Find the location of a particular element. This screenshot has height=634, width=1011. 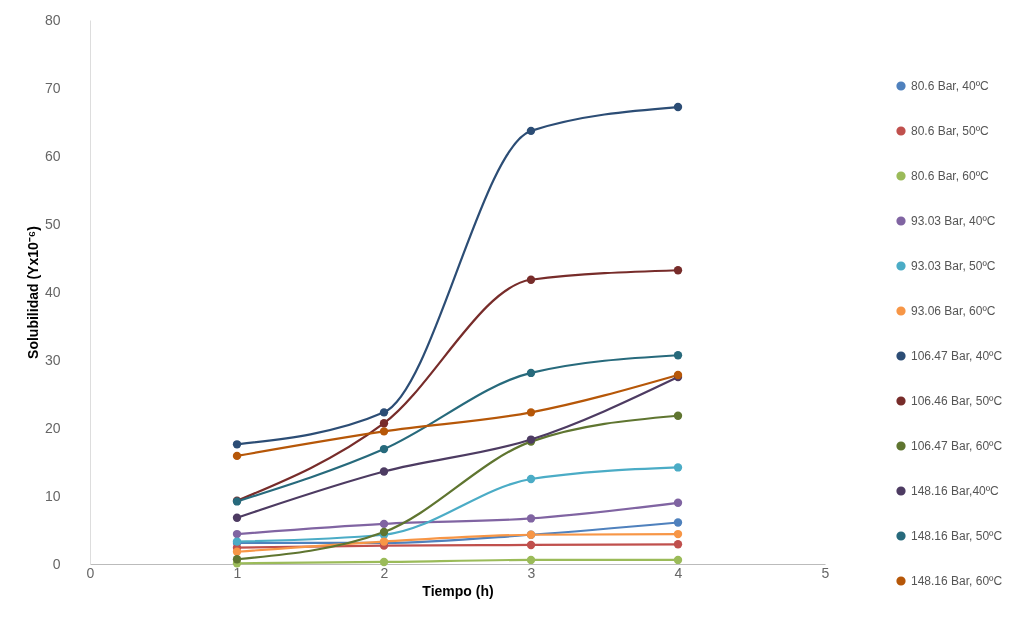

x-axis-title: Tiempo (h) is located at coordinates (458, 590).